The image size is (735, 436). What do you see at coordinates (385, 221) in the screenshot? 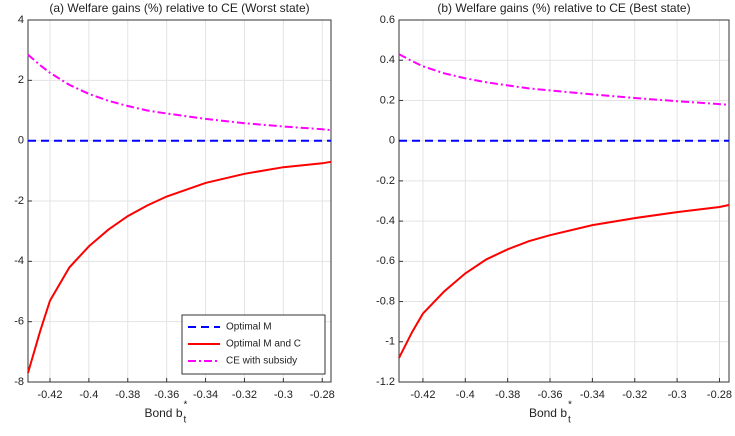
I see `y-tick-label: -0.4` at bounding box center [385, 221].